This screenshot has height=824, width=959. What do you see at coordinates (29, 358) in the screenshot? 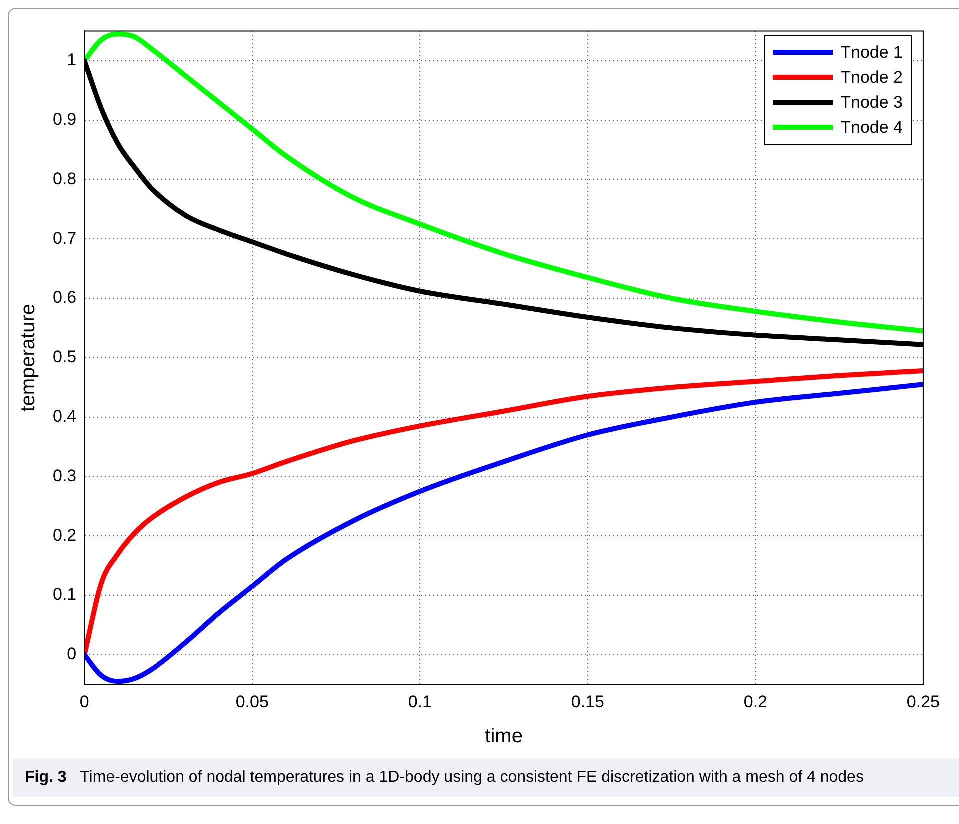
I see `y-axis-title: temperature` at bounding box center [29, 358].